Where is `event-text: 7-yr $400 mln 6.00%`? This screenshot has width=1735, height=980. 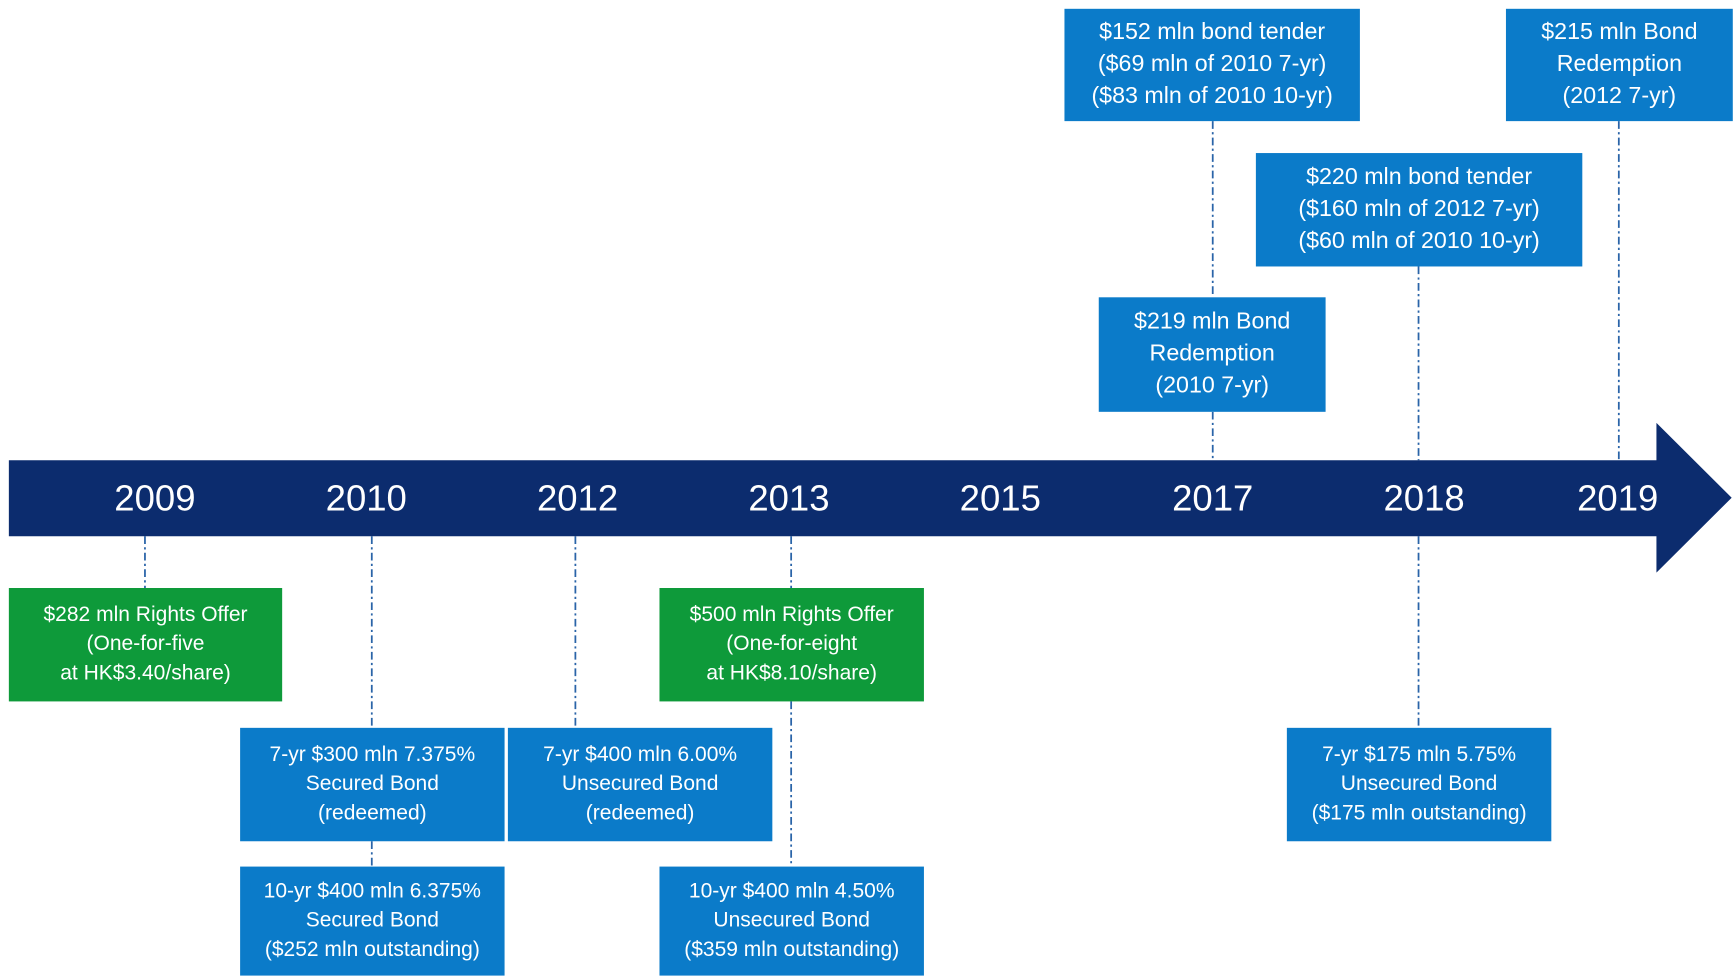
event-text: 7-yr $400 mln 6.00% is located at coordinates (640, 754).